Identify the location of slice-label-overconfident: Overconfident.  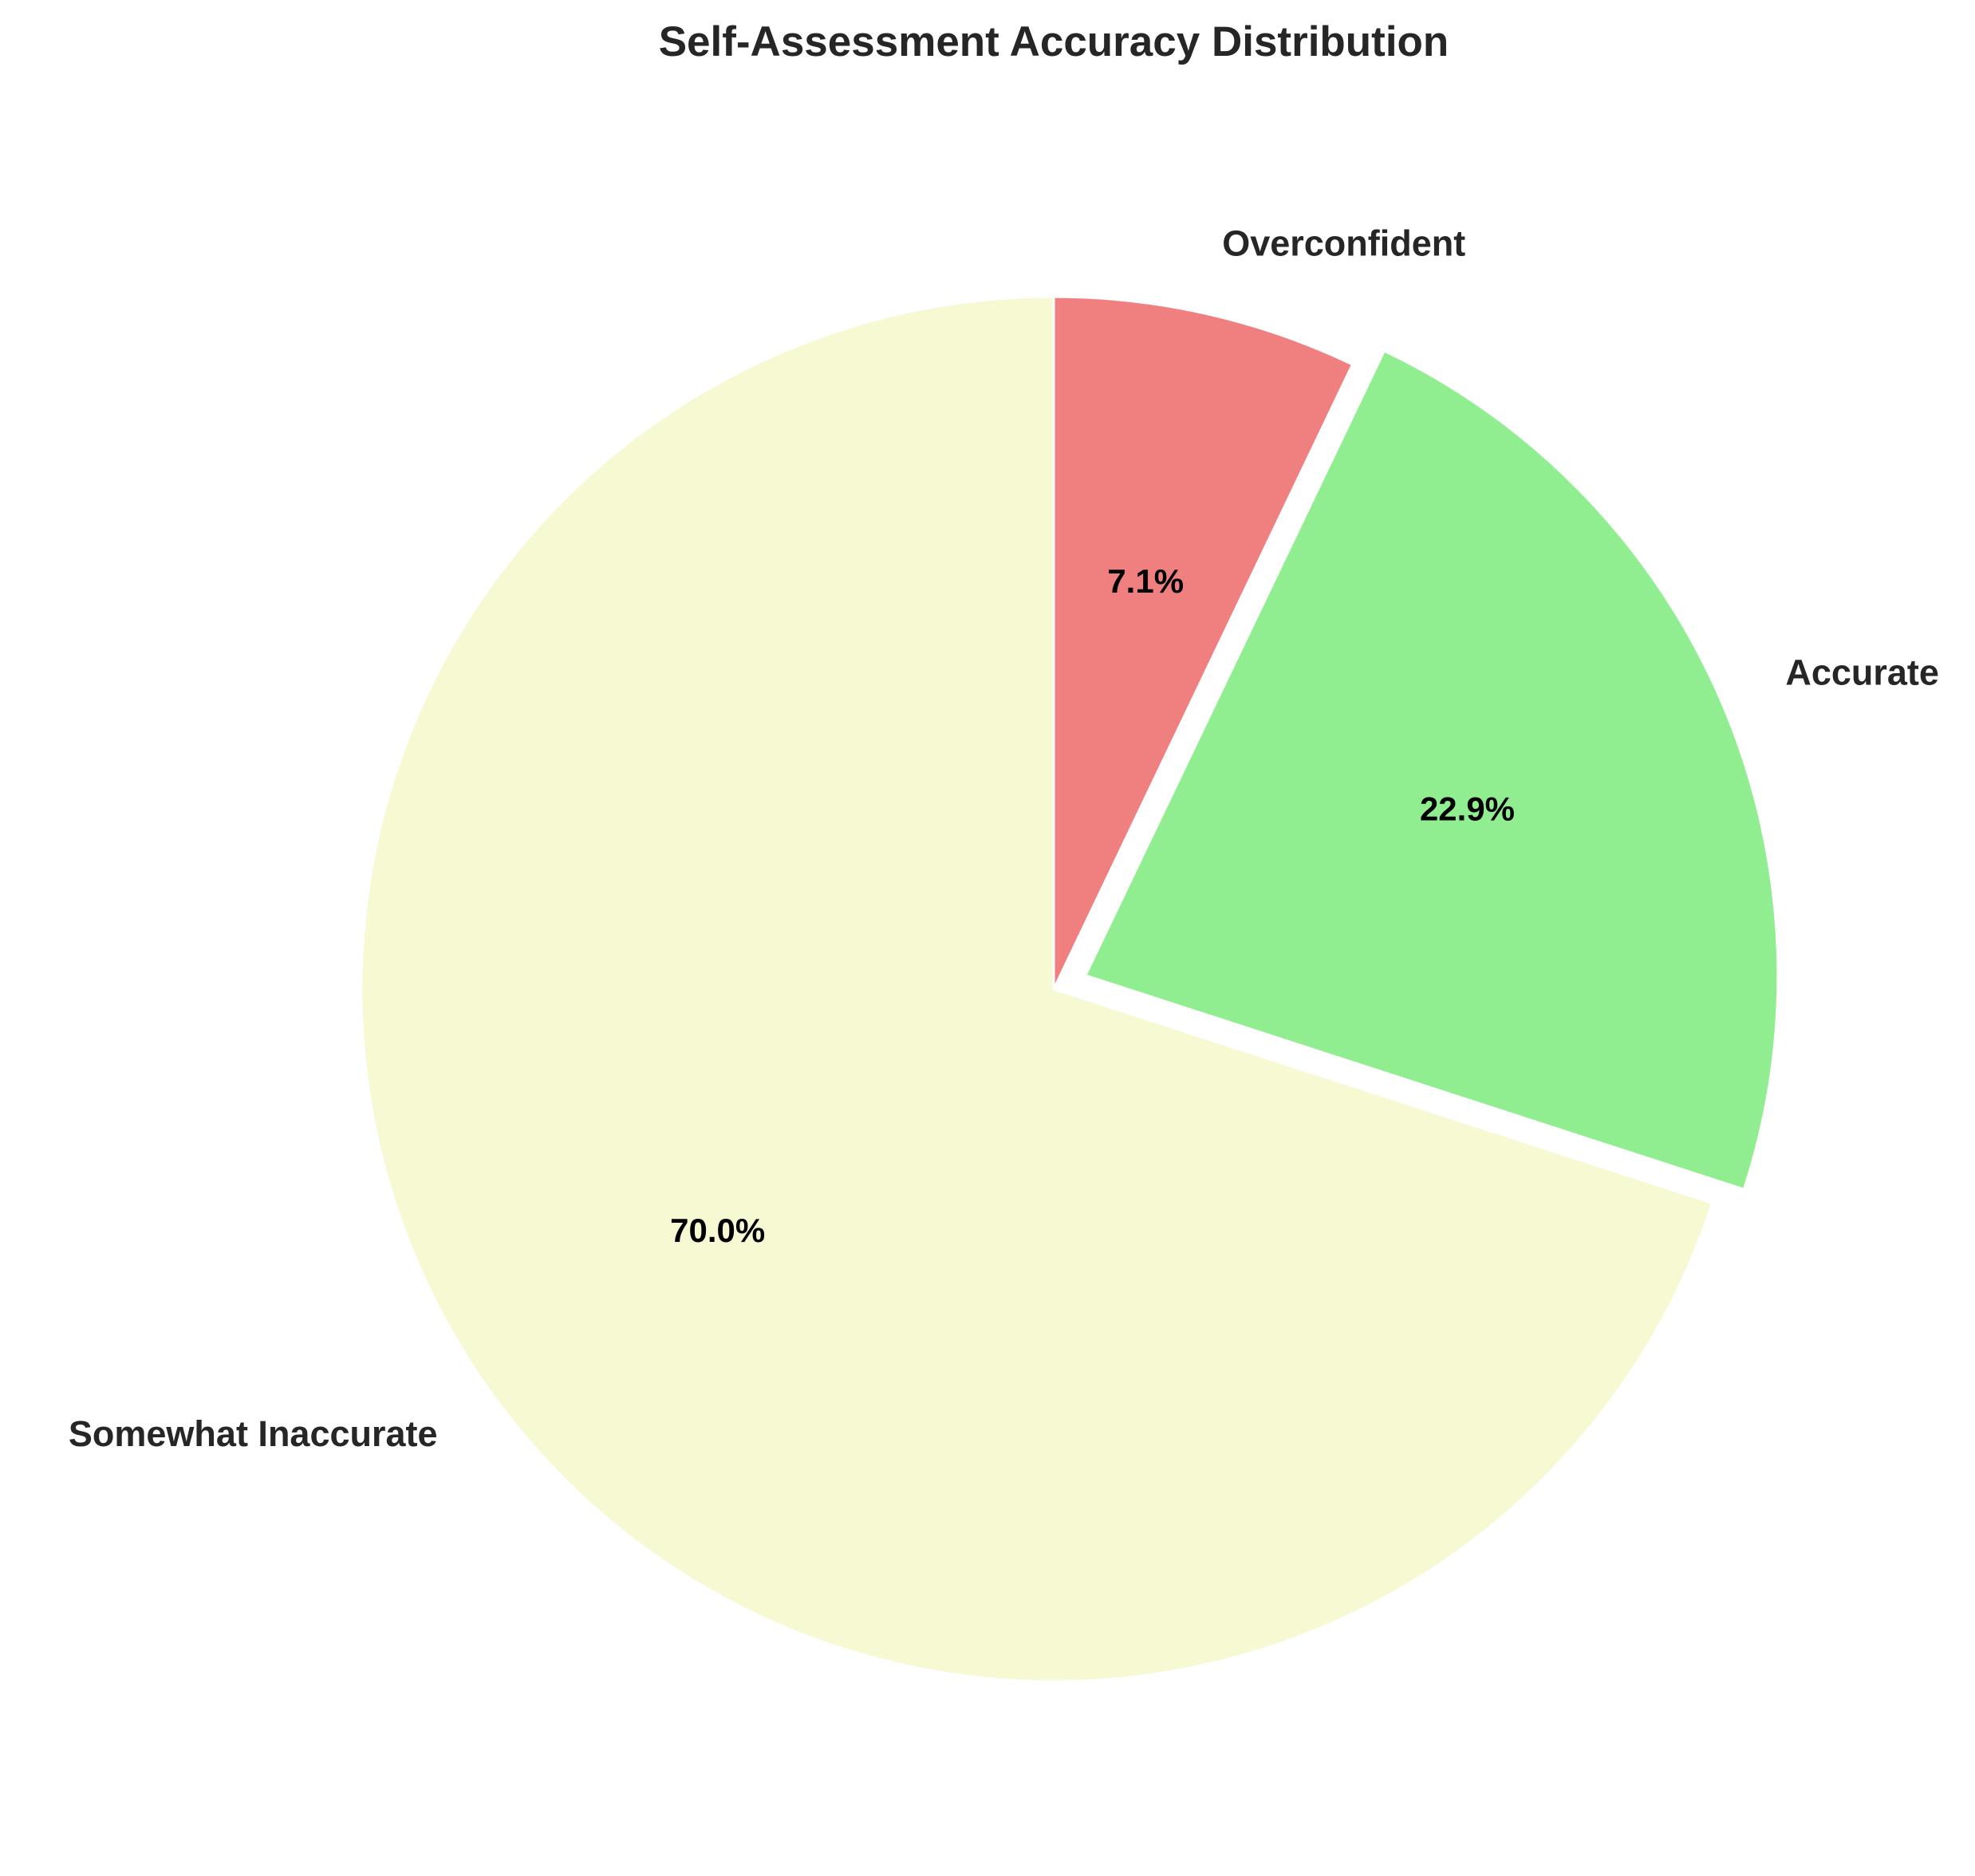
(1343, 244).